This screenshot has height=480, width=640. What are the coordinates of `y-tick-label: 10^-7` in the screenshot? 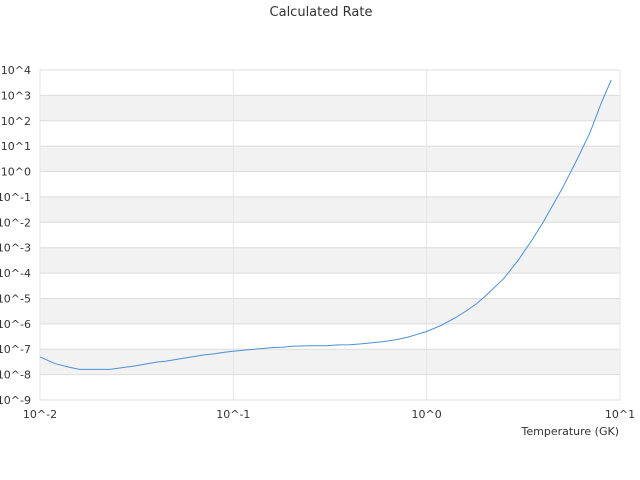 It's located at (15, 349).